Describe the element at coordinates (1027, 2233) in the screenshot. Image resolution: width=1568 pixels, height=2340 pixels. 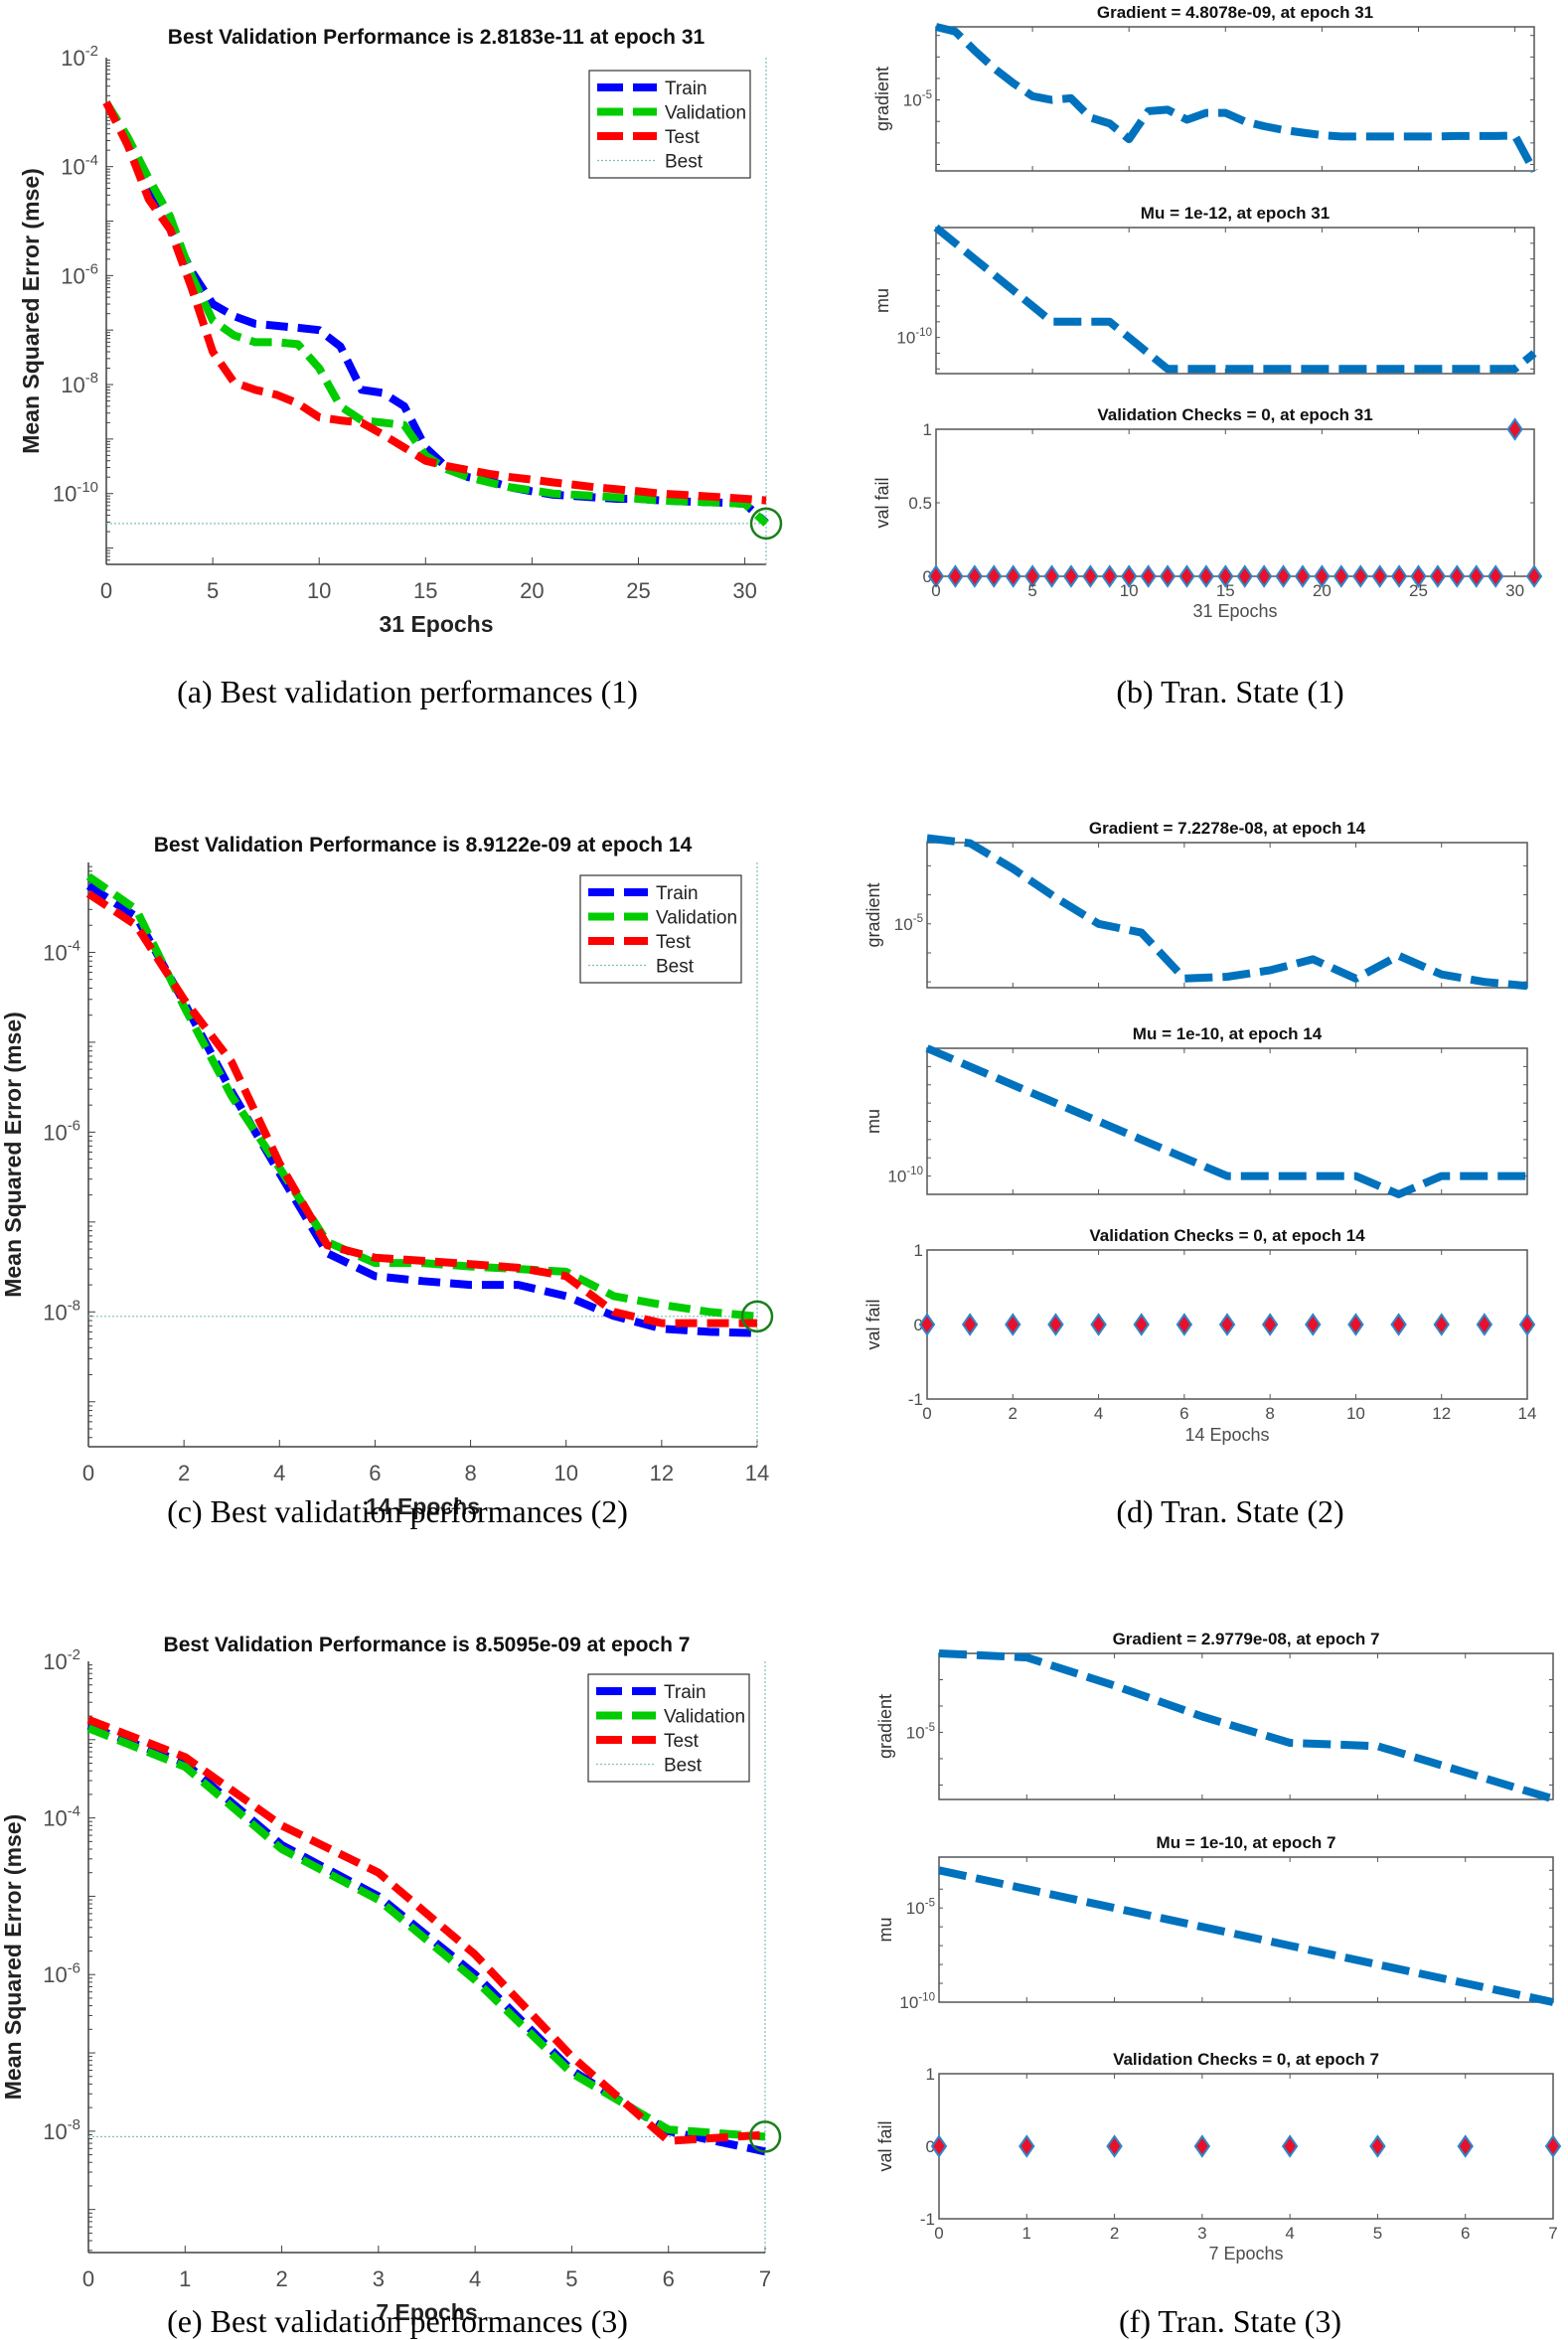
I see `x-tick-label: 1` at that location.